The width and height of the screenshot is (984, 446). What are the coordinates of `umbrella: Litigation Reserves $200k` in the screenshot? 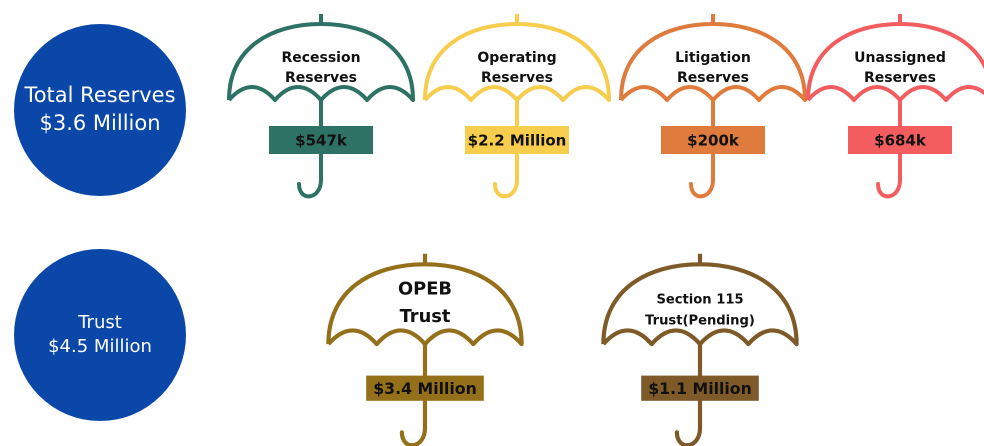 It's located at (713, 106).